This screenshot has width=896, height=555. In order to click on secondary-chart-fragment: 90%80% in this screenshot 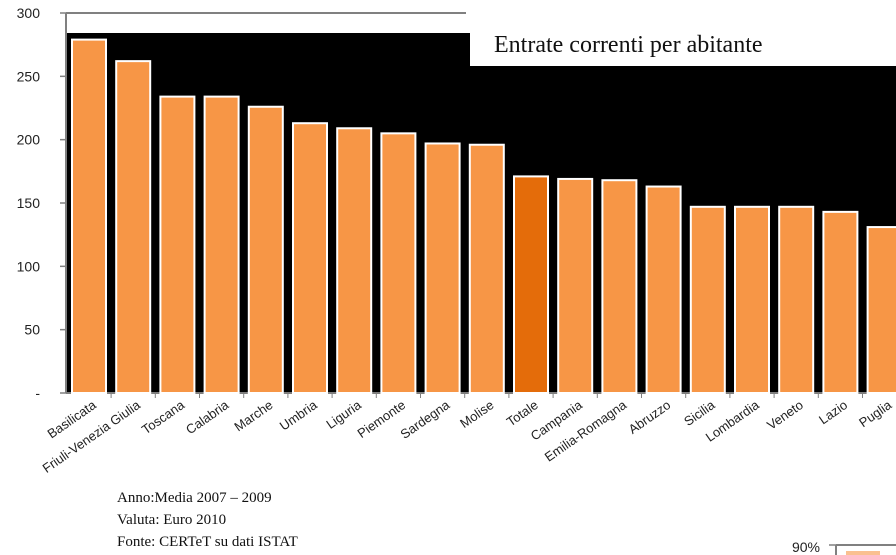, I will do `click(844, 547)`.